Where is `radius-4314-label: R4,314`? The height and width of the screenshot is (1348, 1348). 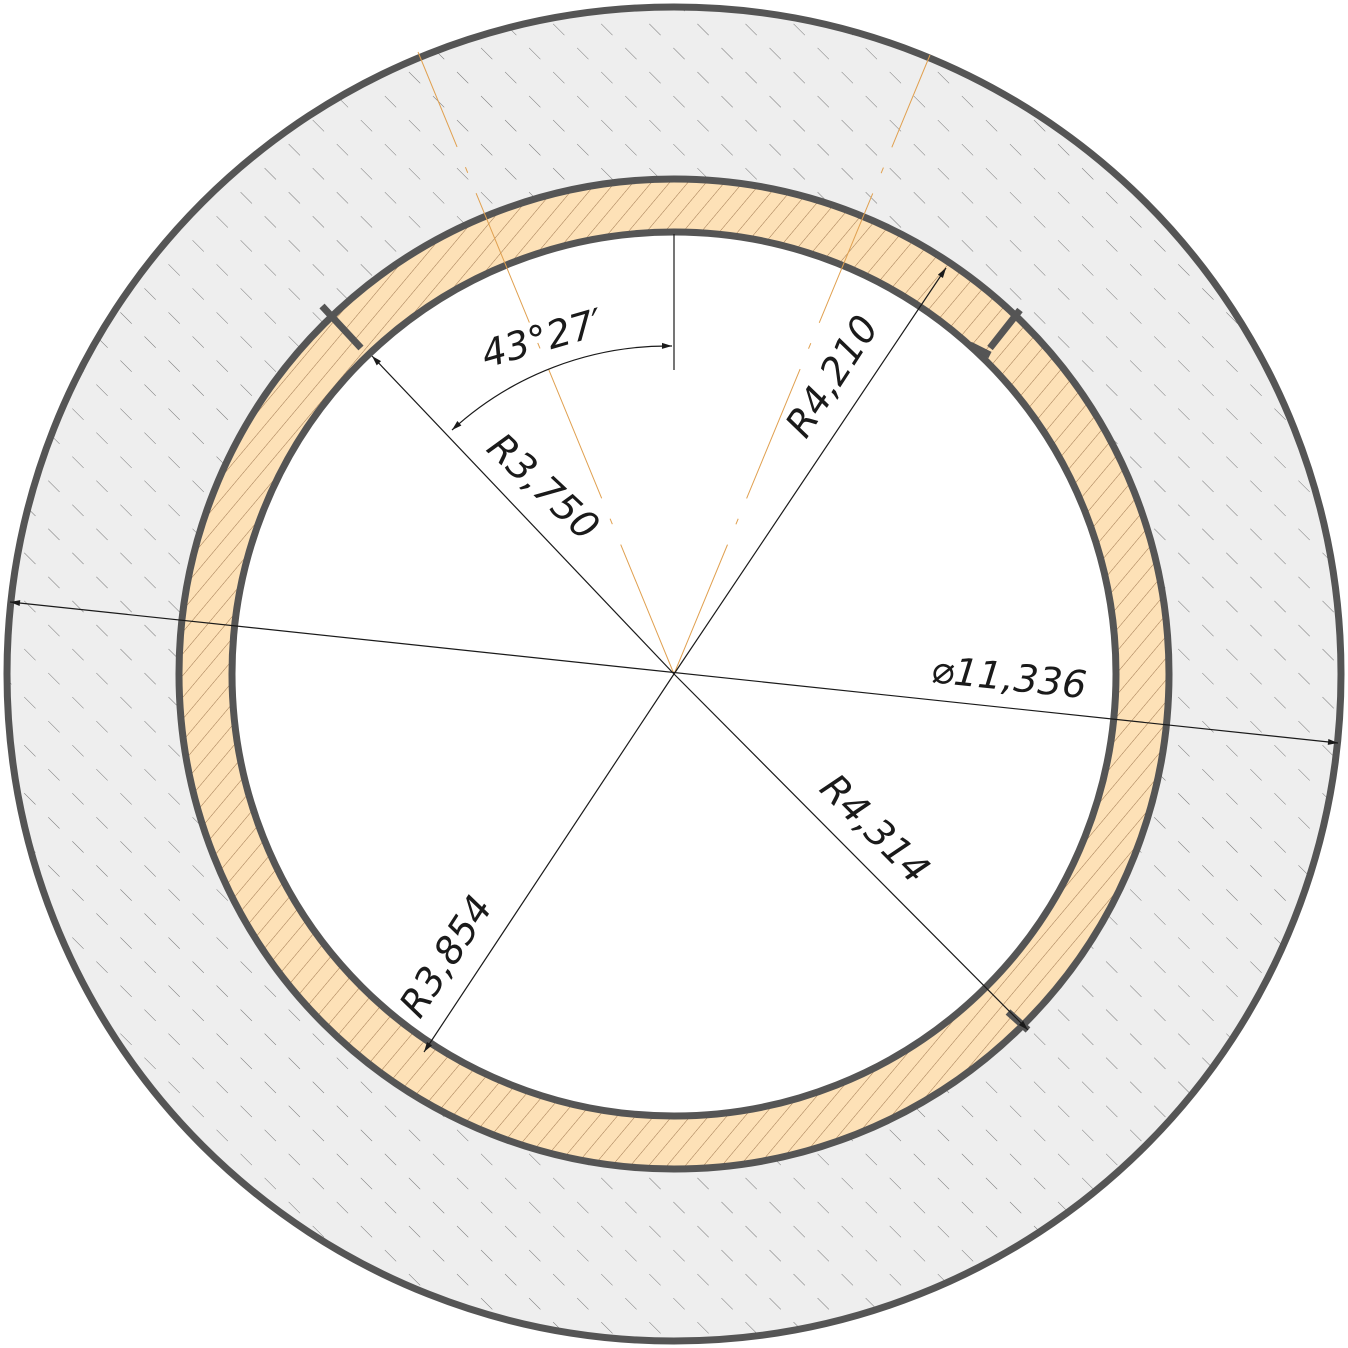 radius-4314-label: R4,314 is located at coordinates (875, 828).